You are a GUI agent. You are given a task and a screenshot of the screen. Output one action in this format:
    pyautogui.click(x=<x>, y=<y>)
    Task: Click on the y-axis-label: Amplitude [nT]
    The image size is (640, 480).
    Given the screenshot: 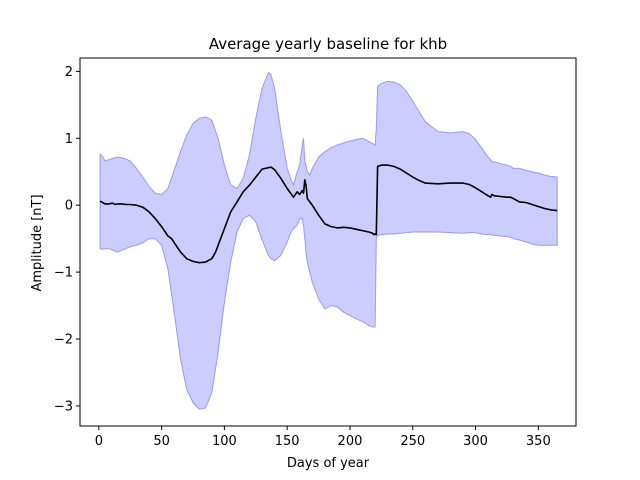 What is the action you would take?
    pyautogui.click(x=37, y=242)
    